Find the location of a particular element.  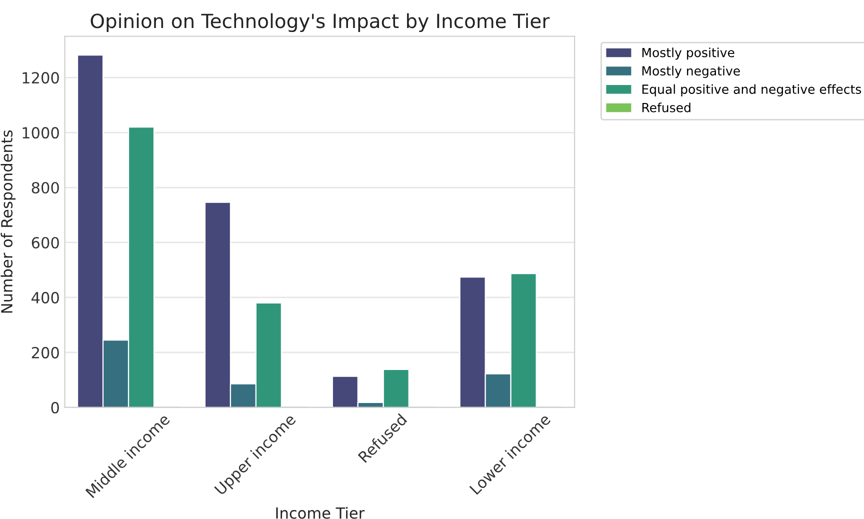

y-tick-label: 600 is located at coordinates (45, 242).